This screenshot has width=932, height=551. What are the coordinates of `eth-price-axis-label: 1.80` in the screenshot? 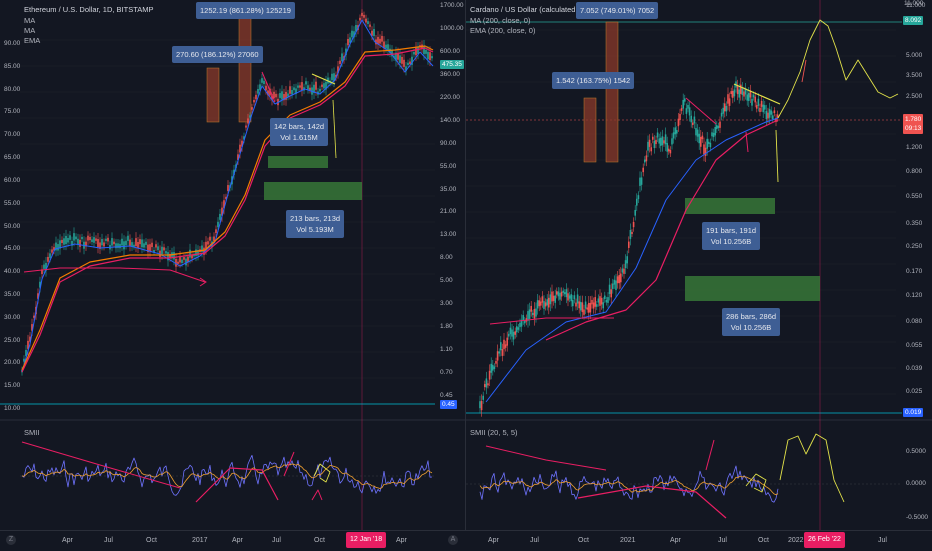 It's located at (446, 327).